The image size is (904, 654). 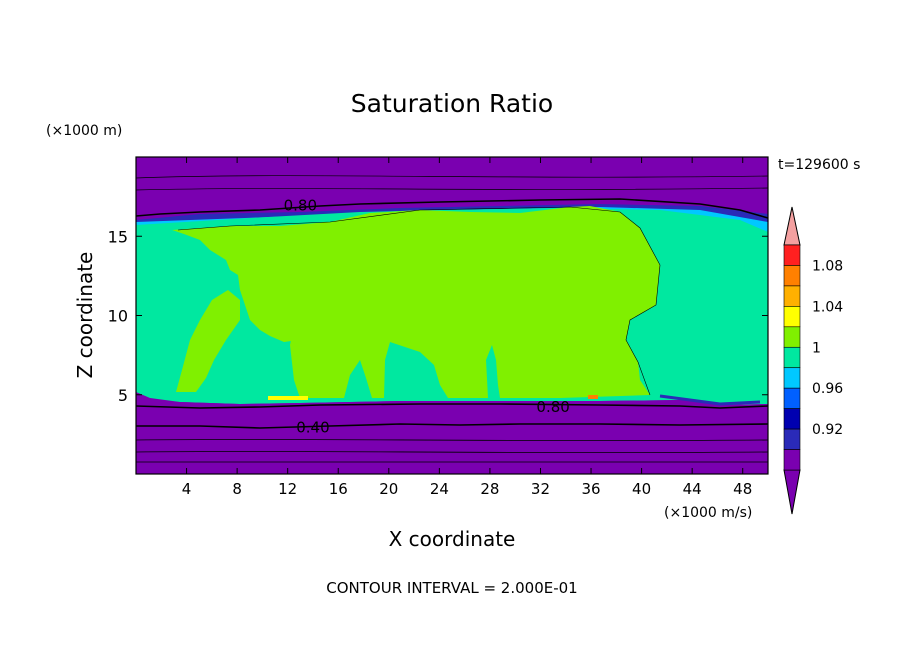 I want to click on colorbar-label: 1.08, so click(x=827, y=266).